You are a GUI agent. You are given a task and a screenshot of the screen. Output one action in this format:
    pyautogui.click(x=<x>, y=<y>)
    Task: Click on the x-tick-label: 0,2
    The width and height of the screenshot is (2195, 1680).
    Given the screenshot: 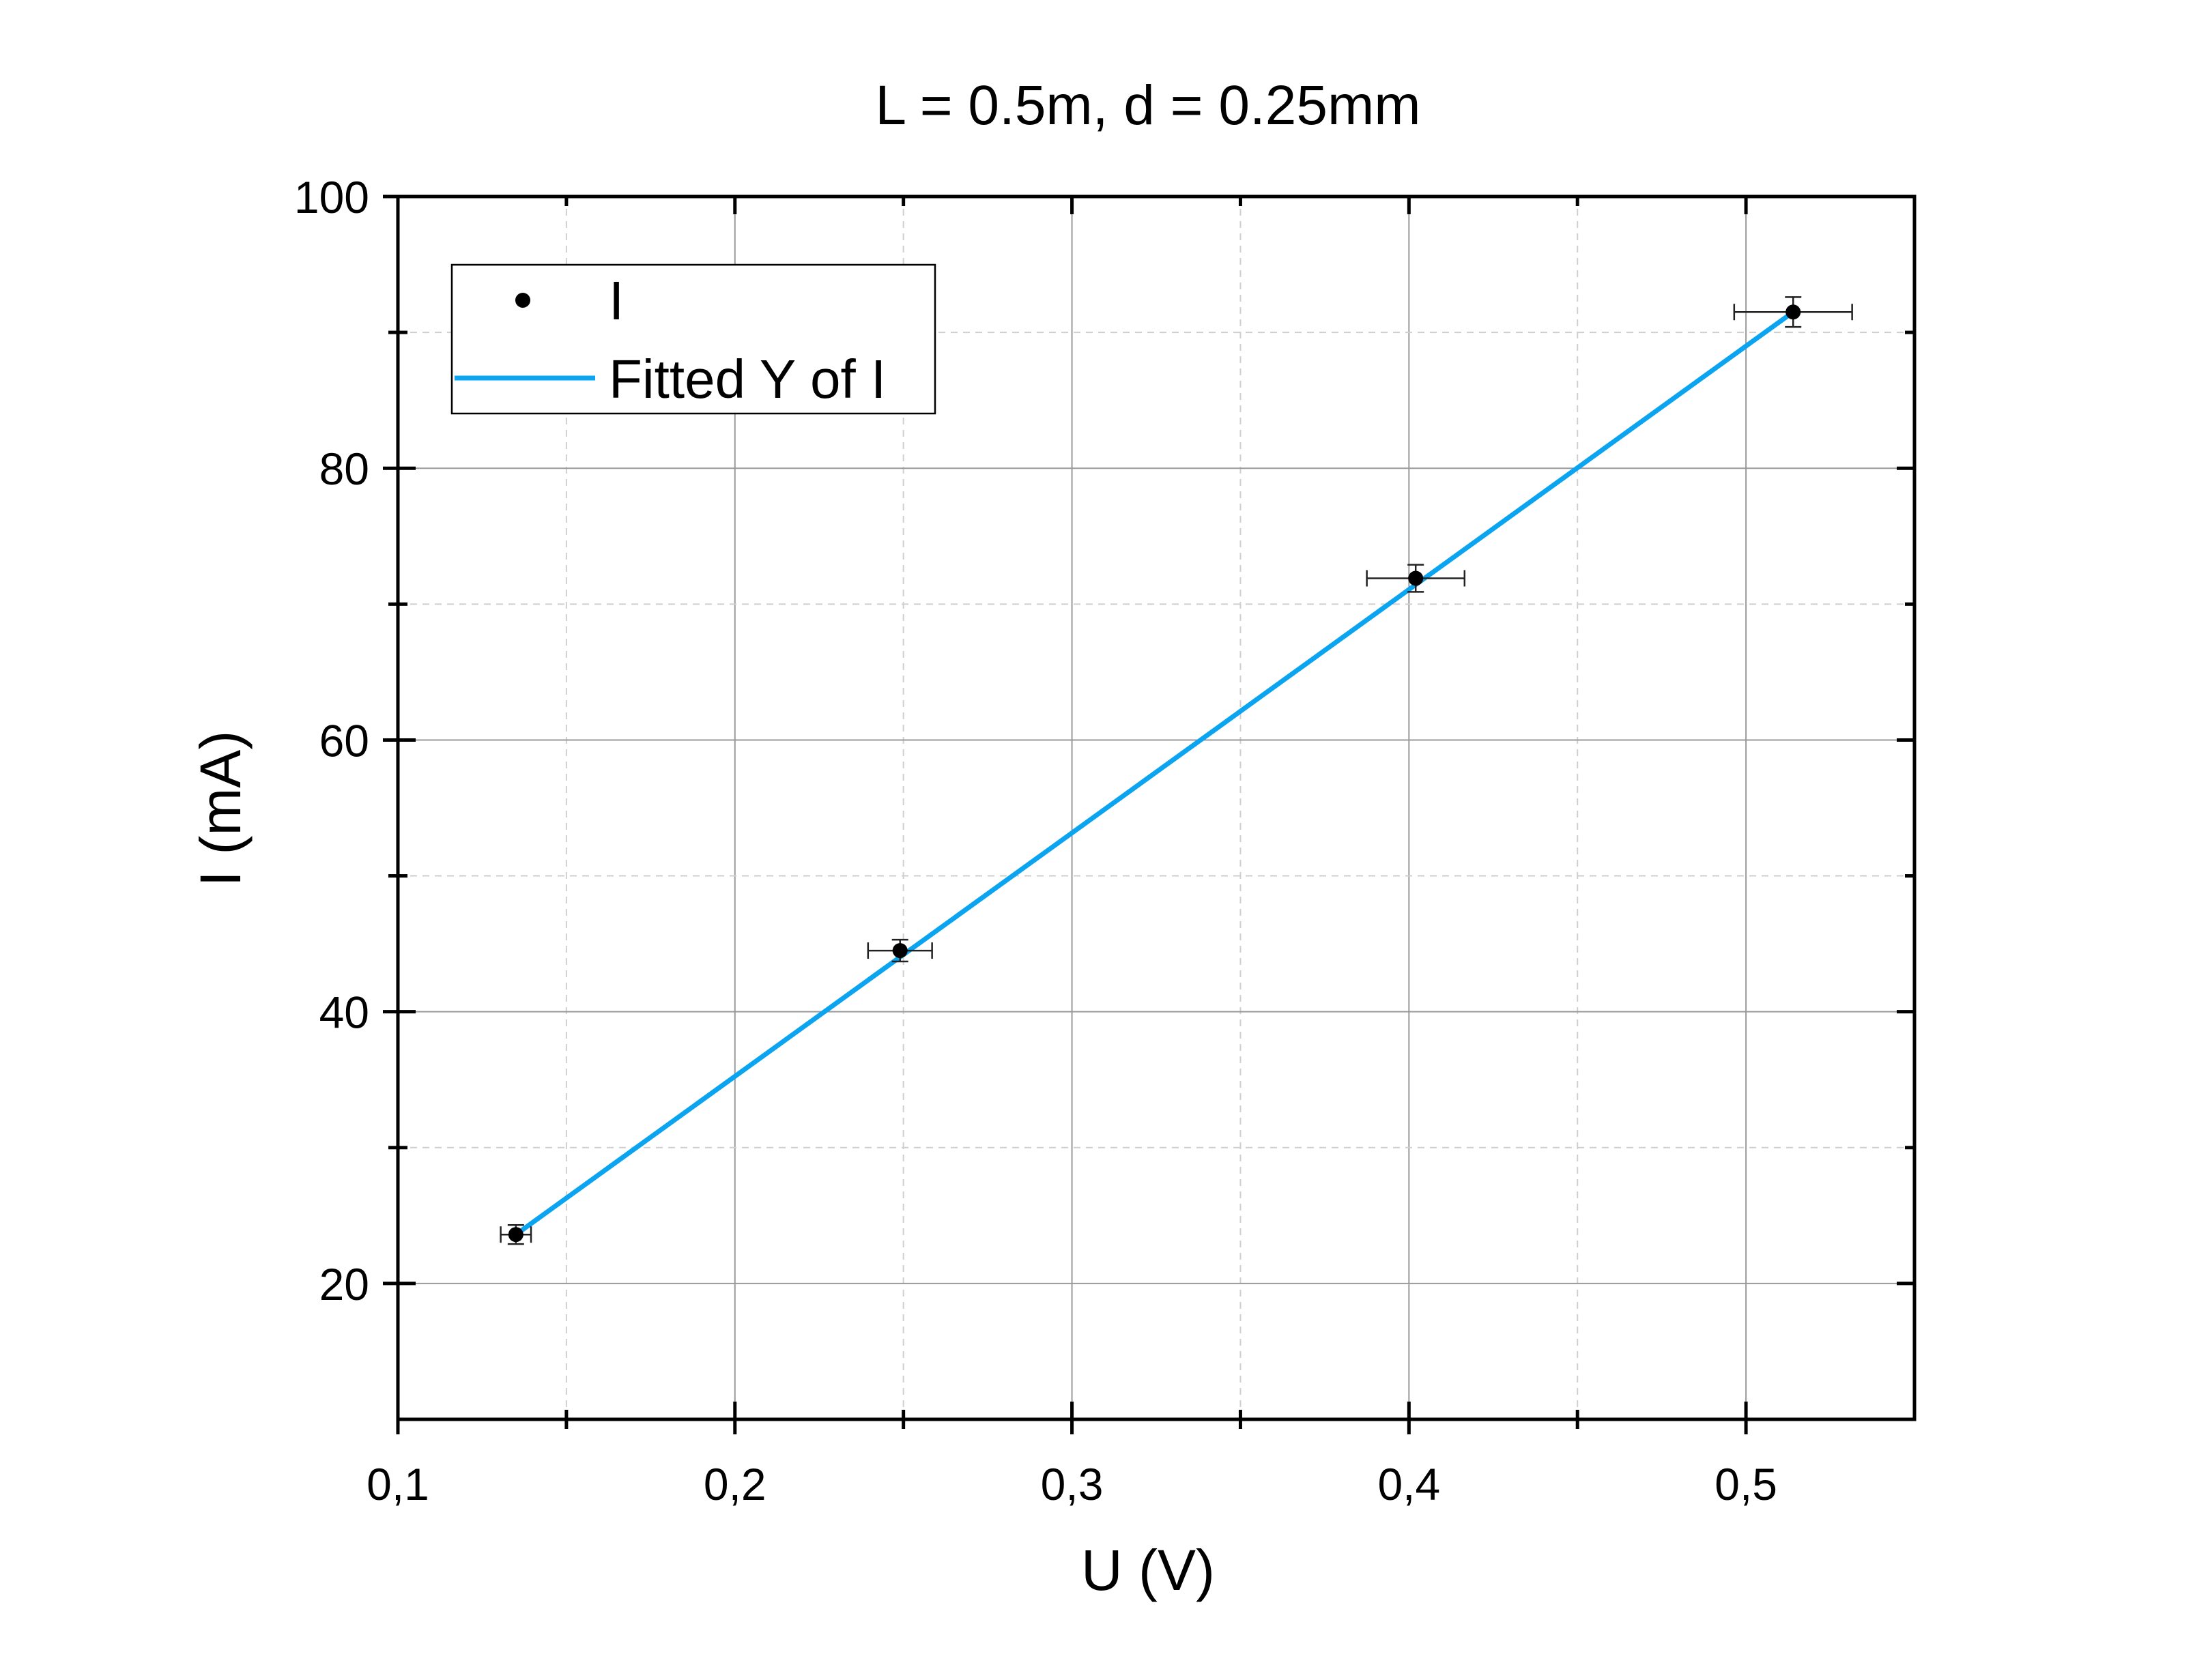 What is the action you would take?
    pyautogui.click(x=735, y=1484)
    